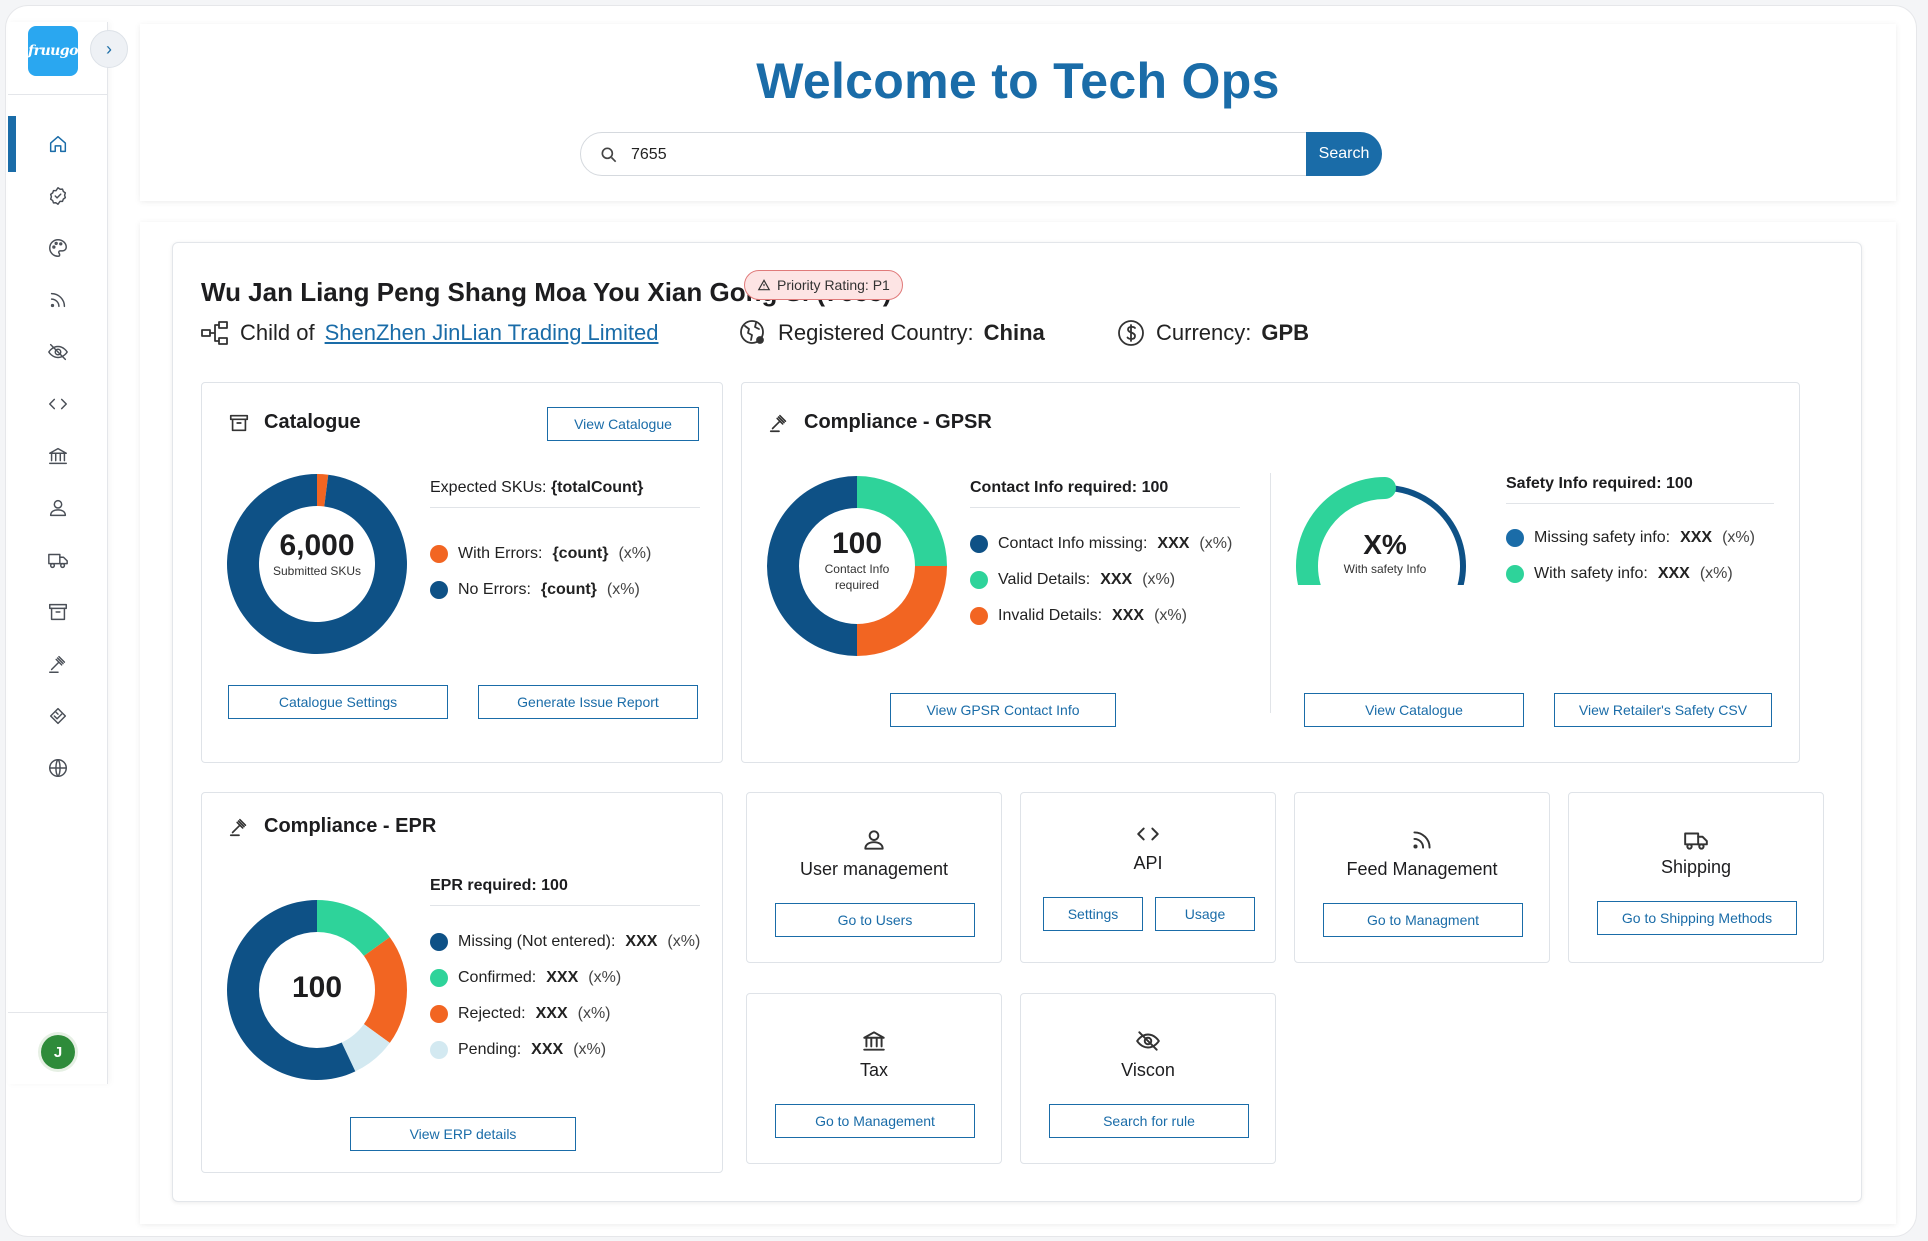 Image resolution: width=1928 pixels, height=1241 pixels. Describe the element at coordinates (58, 768) in the screenshot. I see `sidebar-item-regions` at that location.